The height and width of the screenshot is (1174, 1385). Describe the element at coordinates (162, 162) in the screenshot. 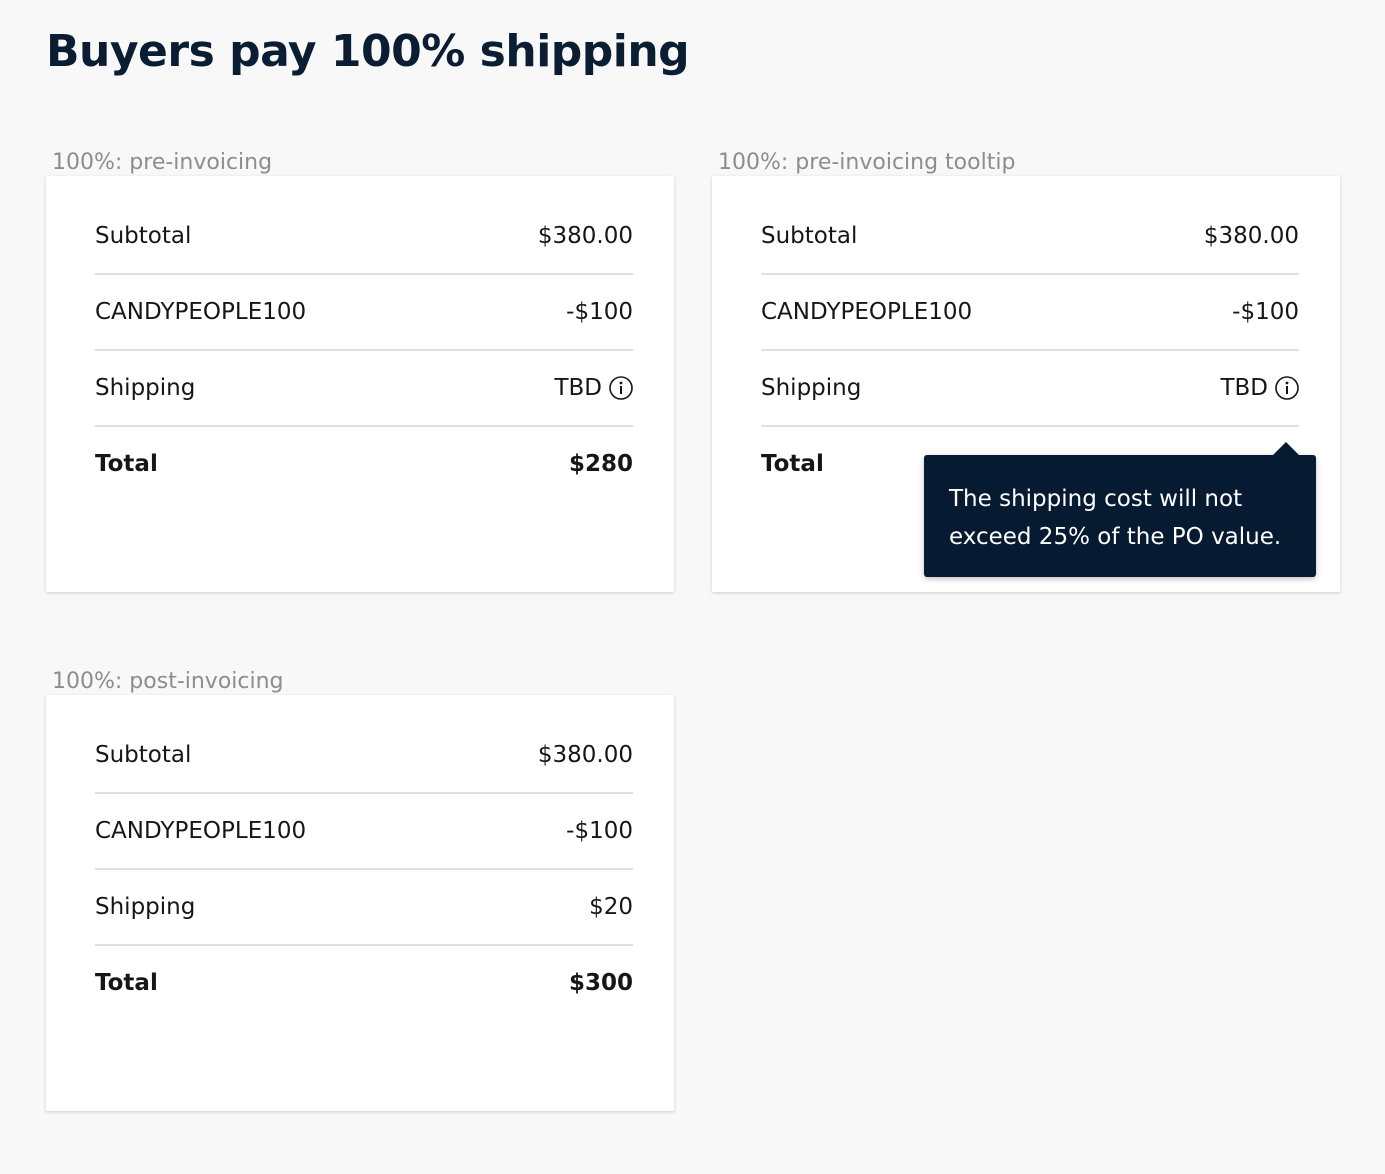

I see `section-label: 100%: pre-invoicing` at that location.